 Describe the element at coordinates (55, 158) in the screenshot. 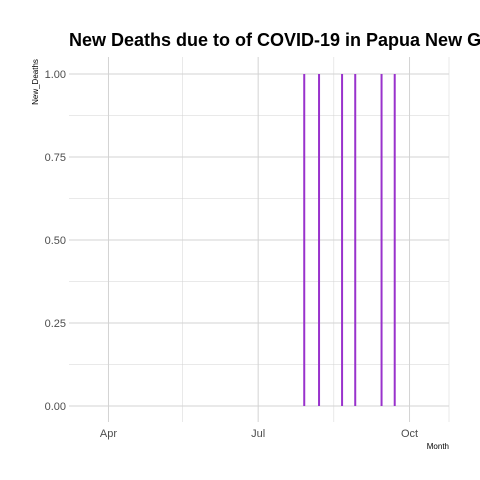

I see `y-tick-label: 0.75` at that location.